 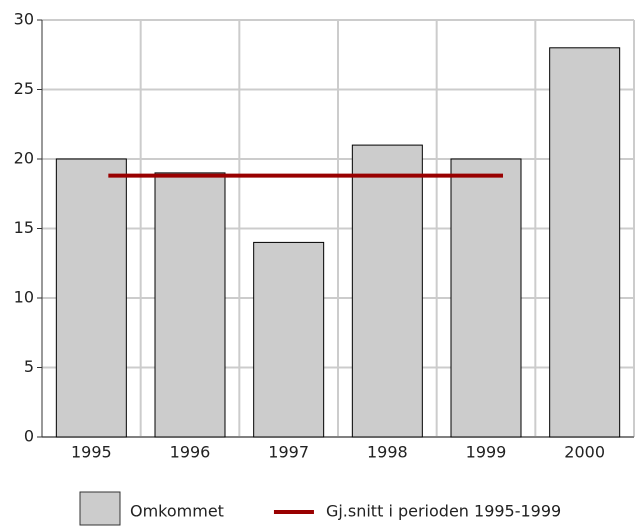 What do you see at coordinates (91, 452) in the screenshot?
I see `x-tick-label: 1995` at bounding box center [91, 452].